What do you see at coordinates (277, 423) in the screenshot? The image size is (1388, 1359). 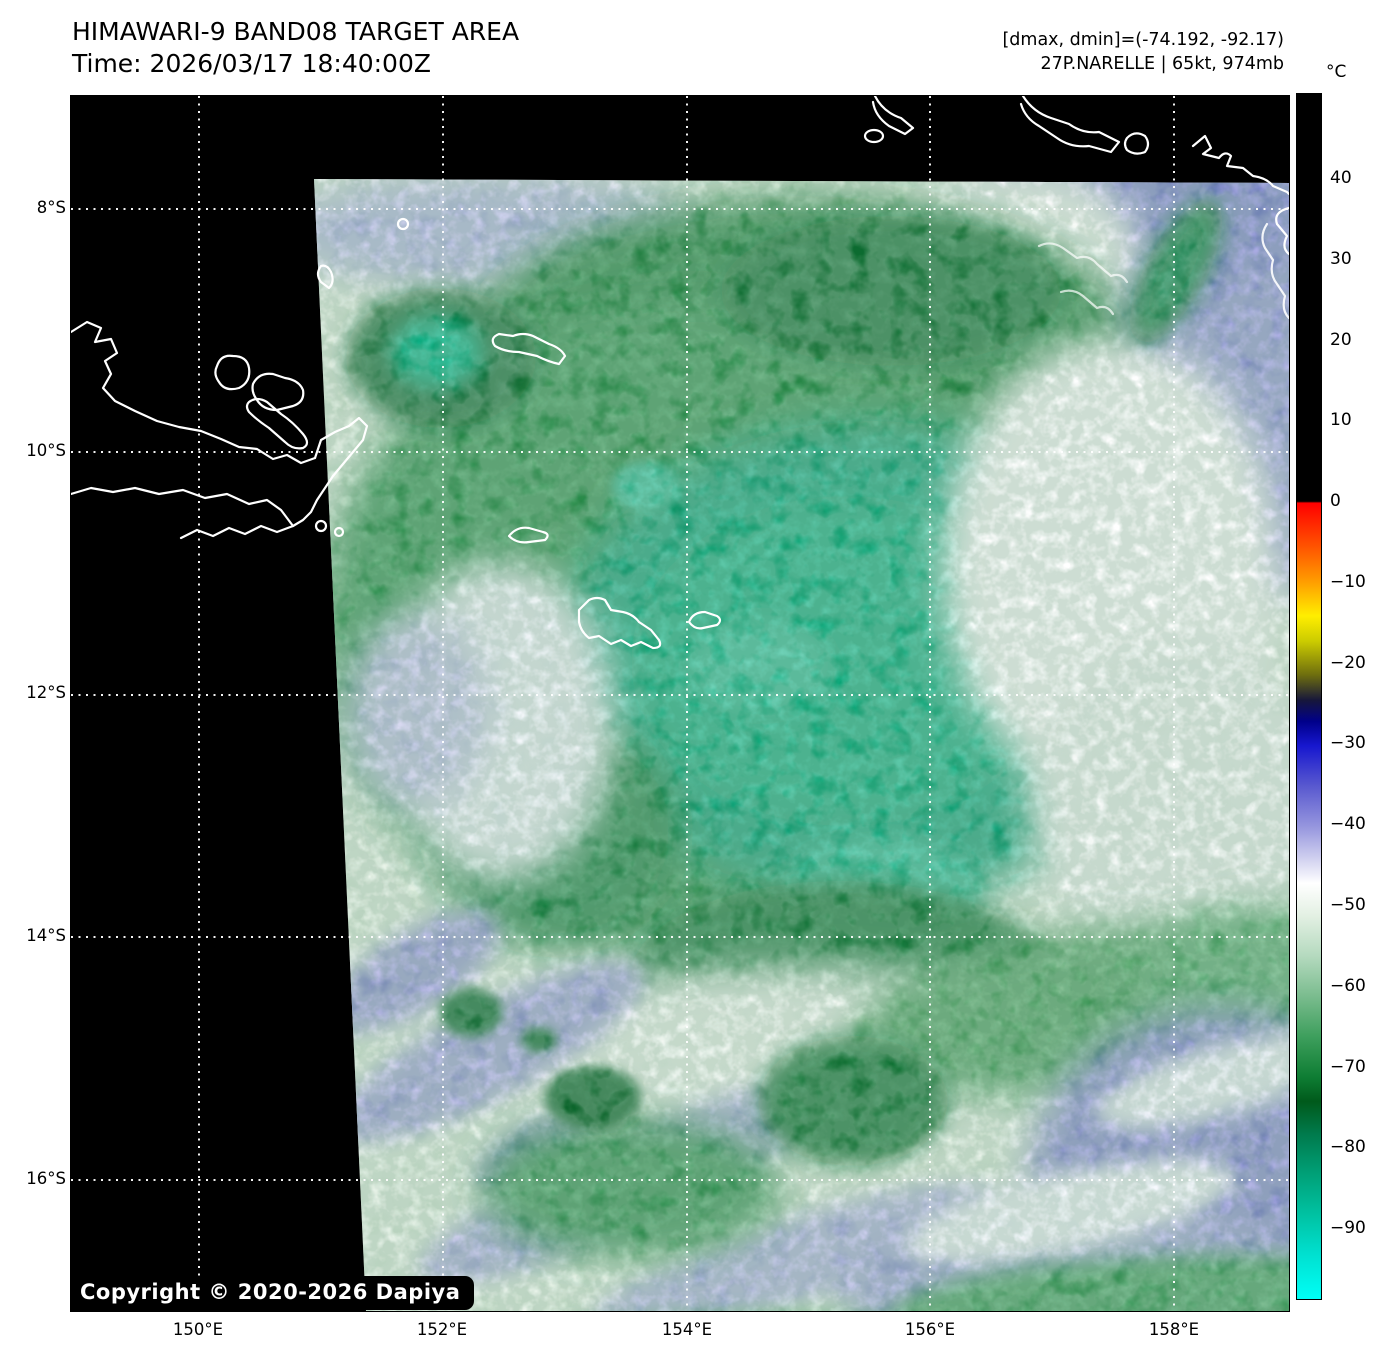 I see `normanby-island` at bounding box center [277, 423].